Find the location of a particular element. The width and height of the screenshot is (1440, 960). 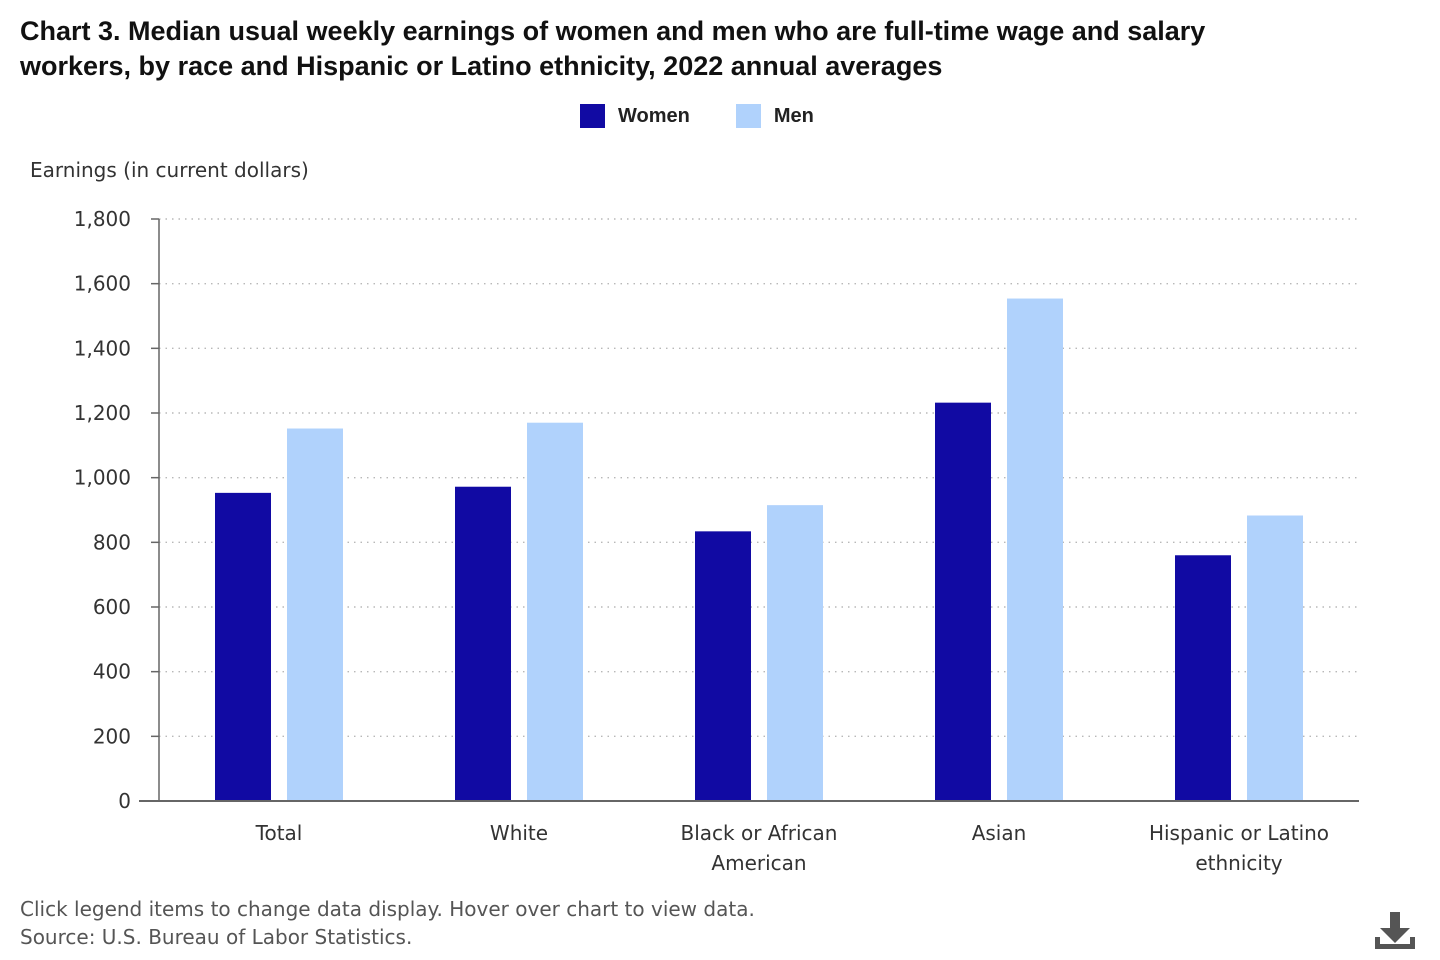

legend-swatch-men is located at coordinates (748, 116).